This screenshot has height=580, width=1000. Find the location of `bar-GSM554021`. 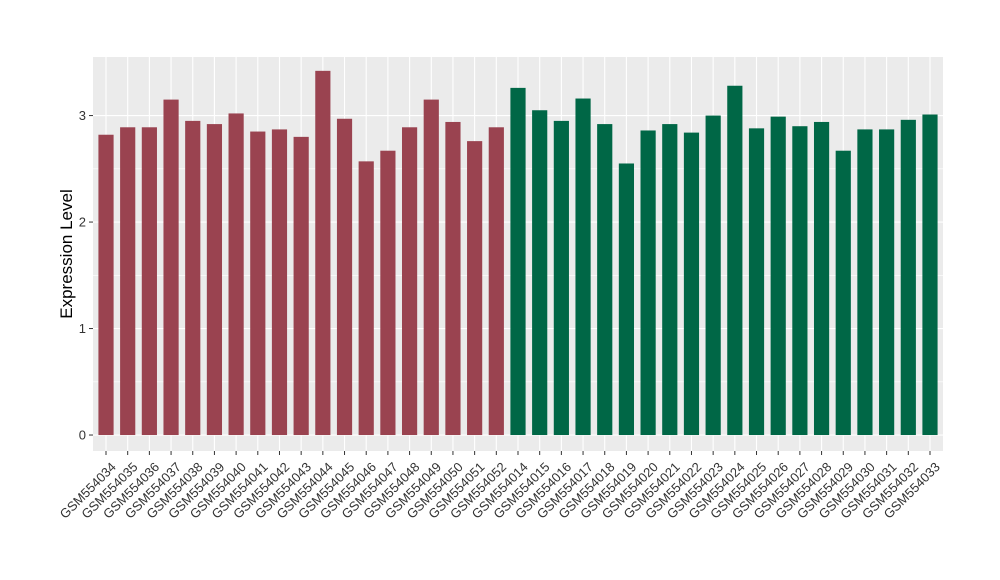

bar-GSM554021 is located at coordinates (670, 280).